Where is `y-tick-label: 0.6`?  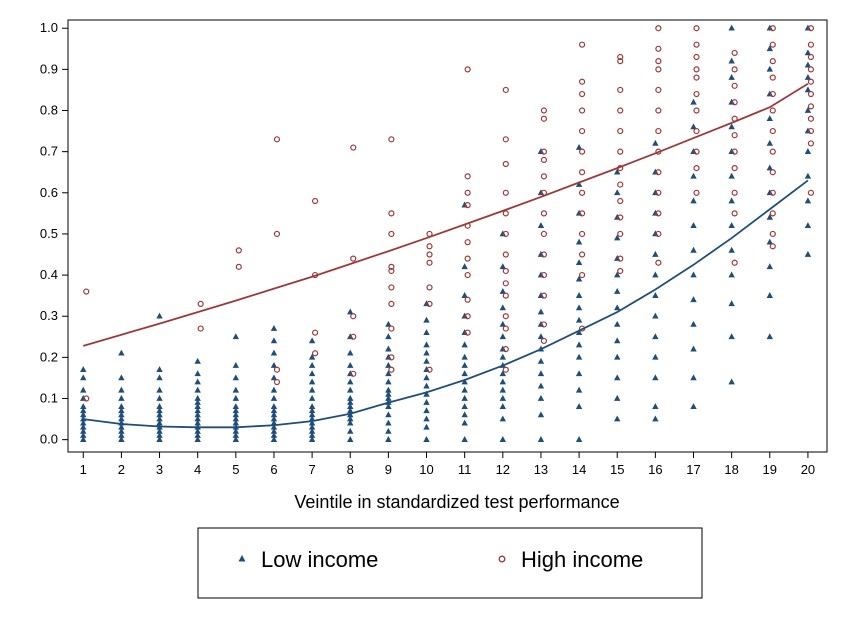 y-tick-label: 0.6 is located at coordinates (49, 192).